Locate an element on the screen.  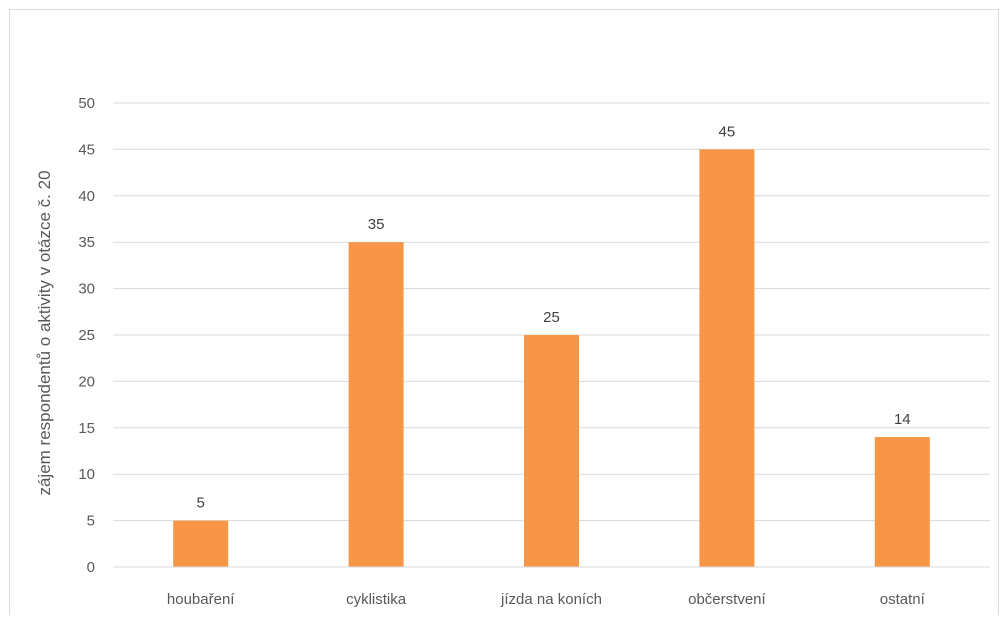
data-label: 35 is located at coordinates (376, 224).